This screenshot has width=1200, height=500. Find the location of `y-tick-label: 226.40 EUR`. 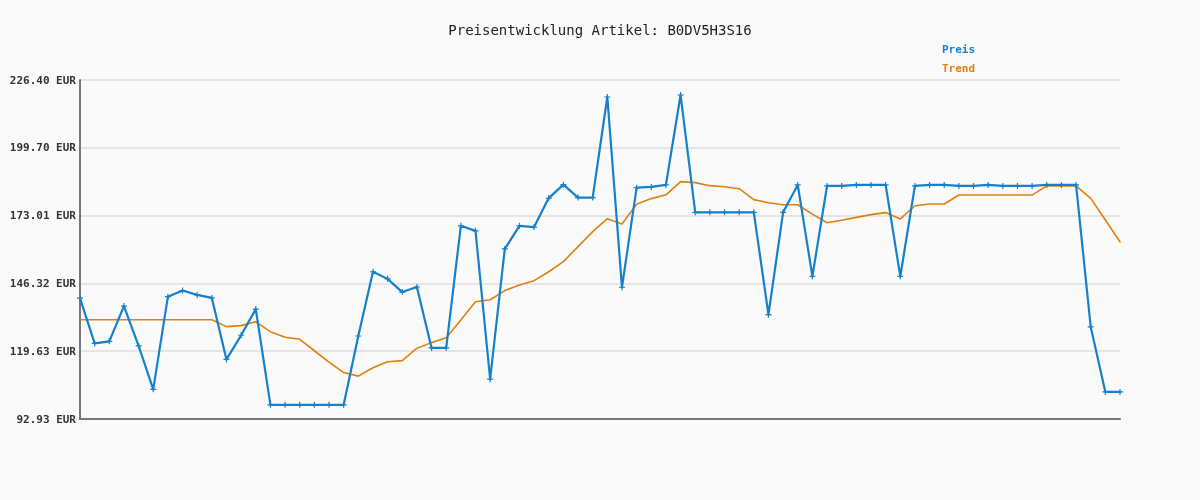

y-tick-label: 226.40 EUR is located at coordinates (43, 80).